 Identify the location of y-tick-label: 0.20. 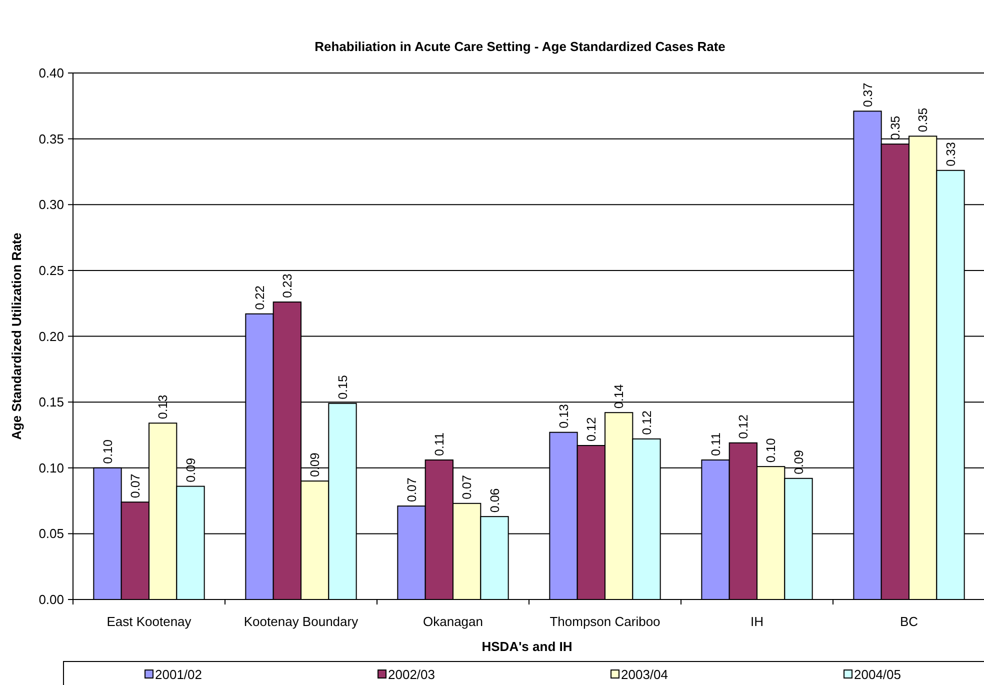
(51, 336).